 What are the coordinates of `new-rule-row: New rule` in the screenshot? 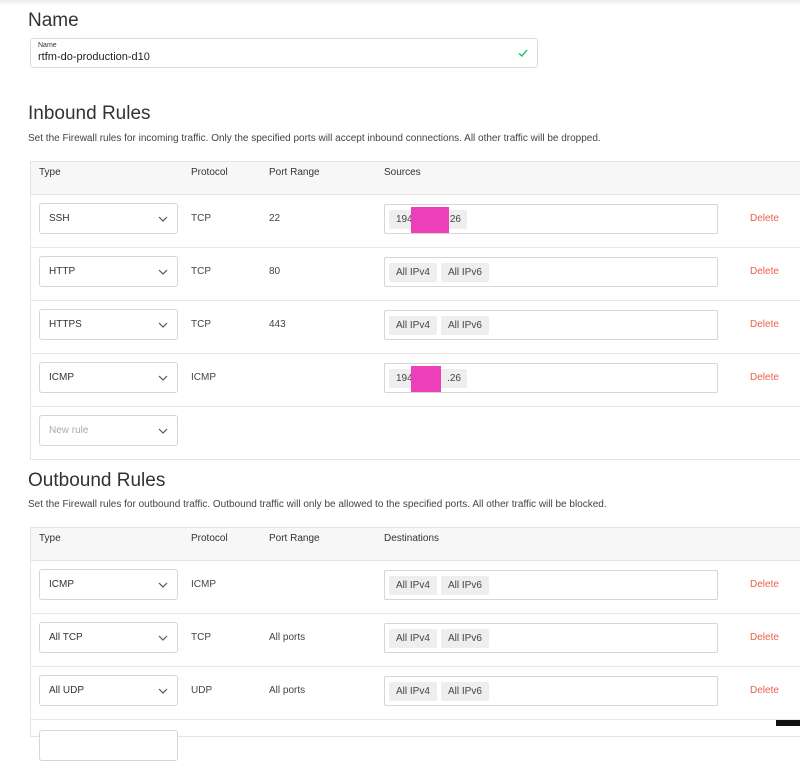 It's located at (415, 433).